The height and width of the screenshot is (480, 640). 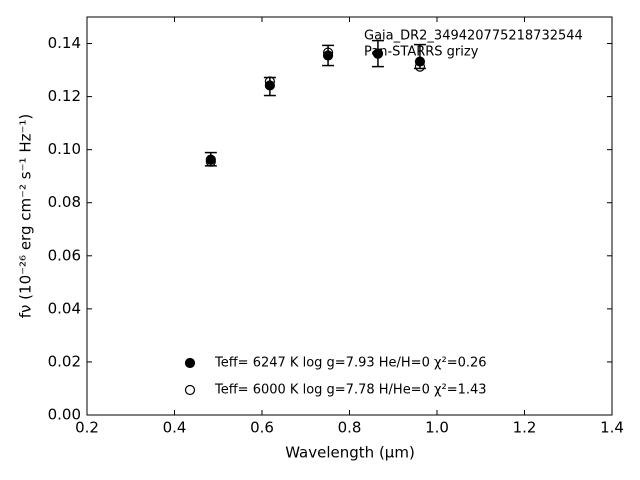 I want to click on x-axis-label: Wavelength (μm), so click(x=350, y=453).